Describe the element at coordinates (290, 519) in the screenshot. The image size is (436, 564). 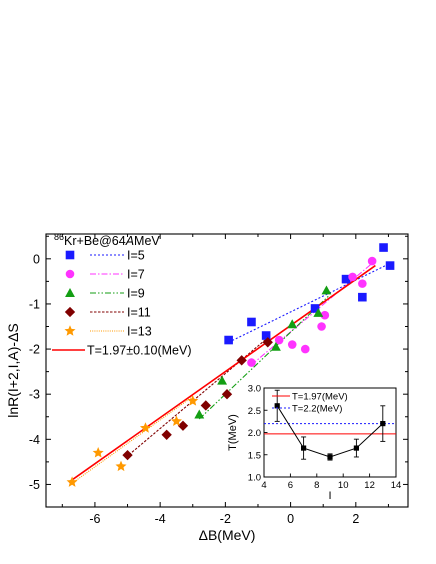
I see `x-tick-label: 0` at that location.